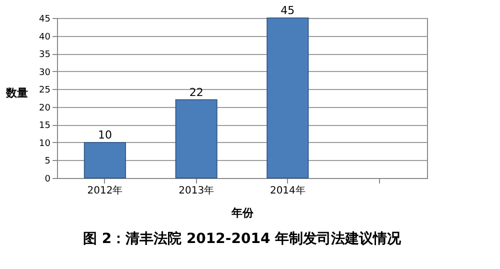  I want to click on data-label: 22, so click(196, 92).